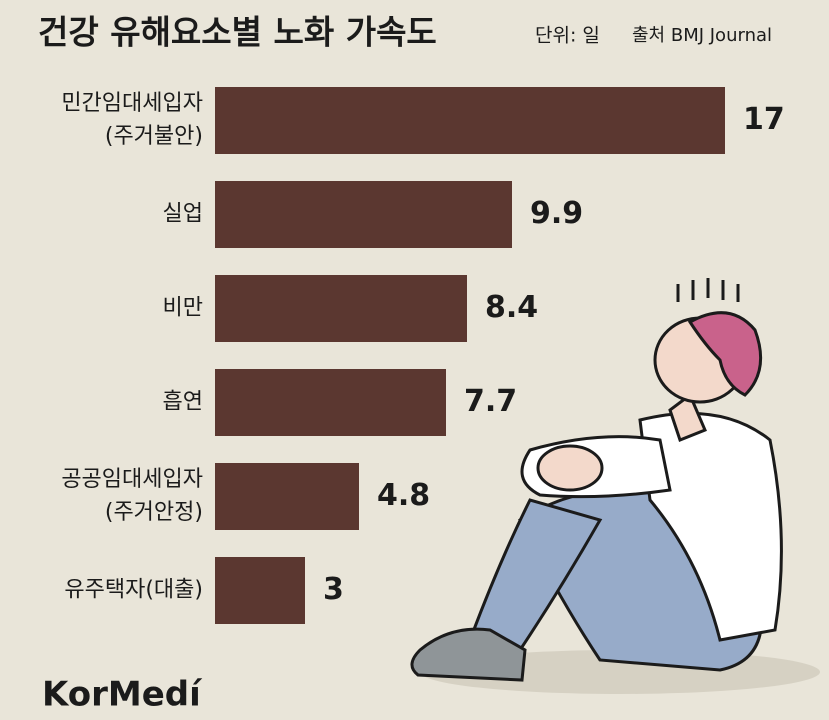 This screenshot has height=720, width=829. I want to click on value-label: 4.8, so click(403, 495).